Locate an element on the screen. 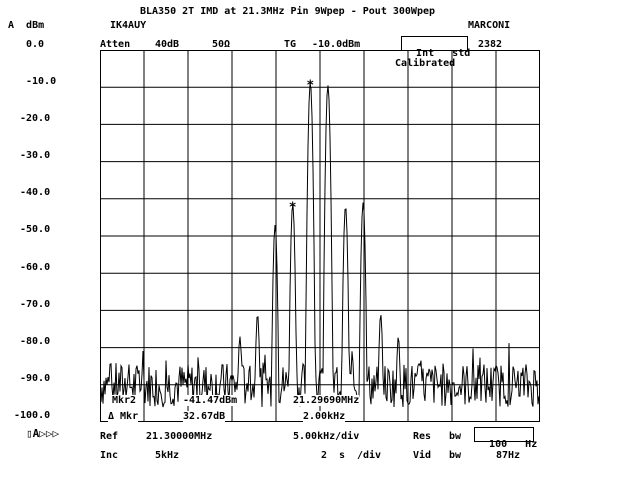 This screenshot has height=480, width=640. sweep-value: 2 is located at coordinates (324, 455).